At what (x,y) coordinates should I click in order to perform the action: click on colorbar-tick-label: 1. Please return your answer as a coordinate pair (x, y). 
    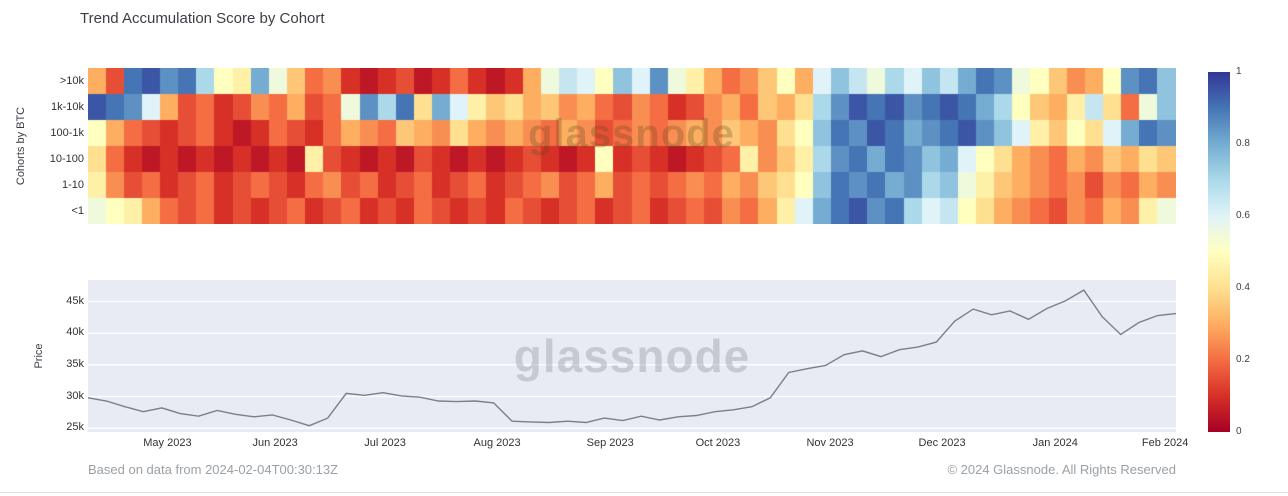
    Looking at the image, I should click on (1239, 71).